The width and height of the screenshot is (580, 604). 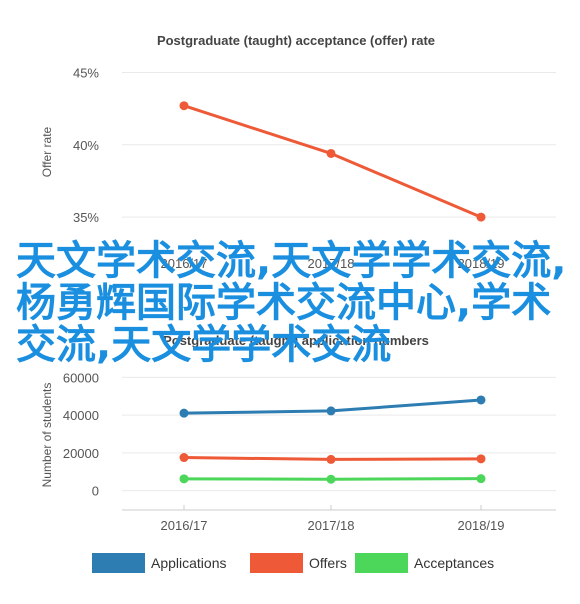 What do you see at coordinates (86, 145) in the screenshot?
I see `chart1-y-tick-label: 40%` at bounding box center [86, 145].